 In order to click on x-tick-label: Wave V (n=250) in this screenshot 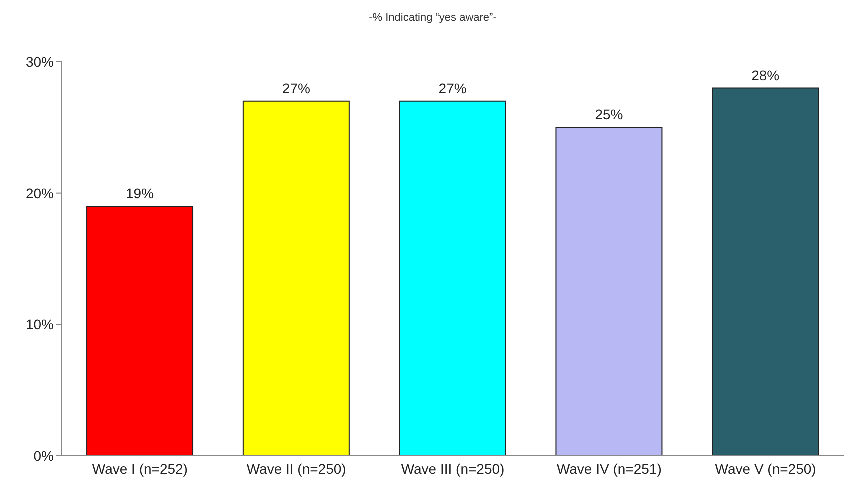, I will do `click(765, 468)`.